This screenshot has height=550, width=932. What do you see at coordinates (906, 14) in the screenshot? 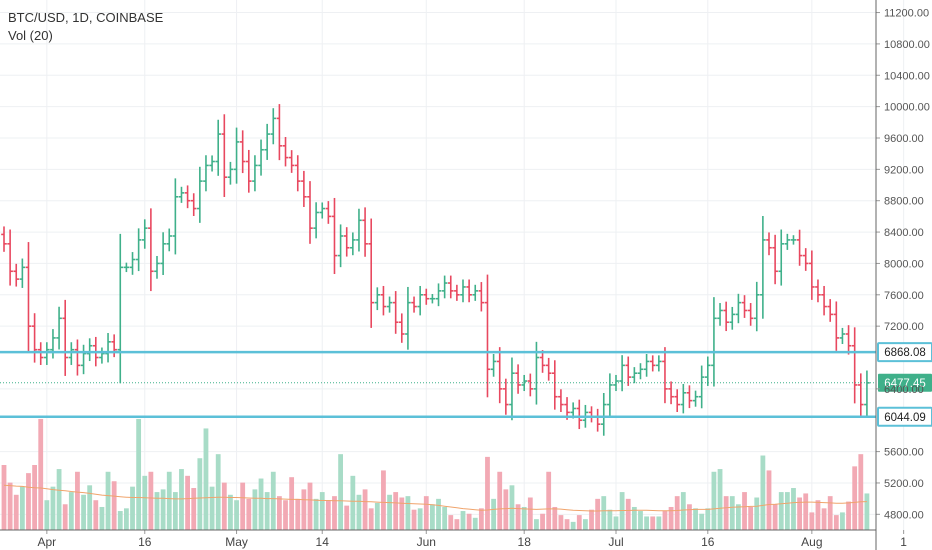
I see `y-tick-label: 11200.00` at bounding box center [906, 14].